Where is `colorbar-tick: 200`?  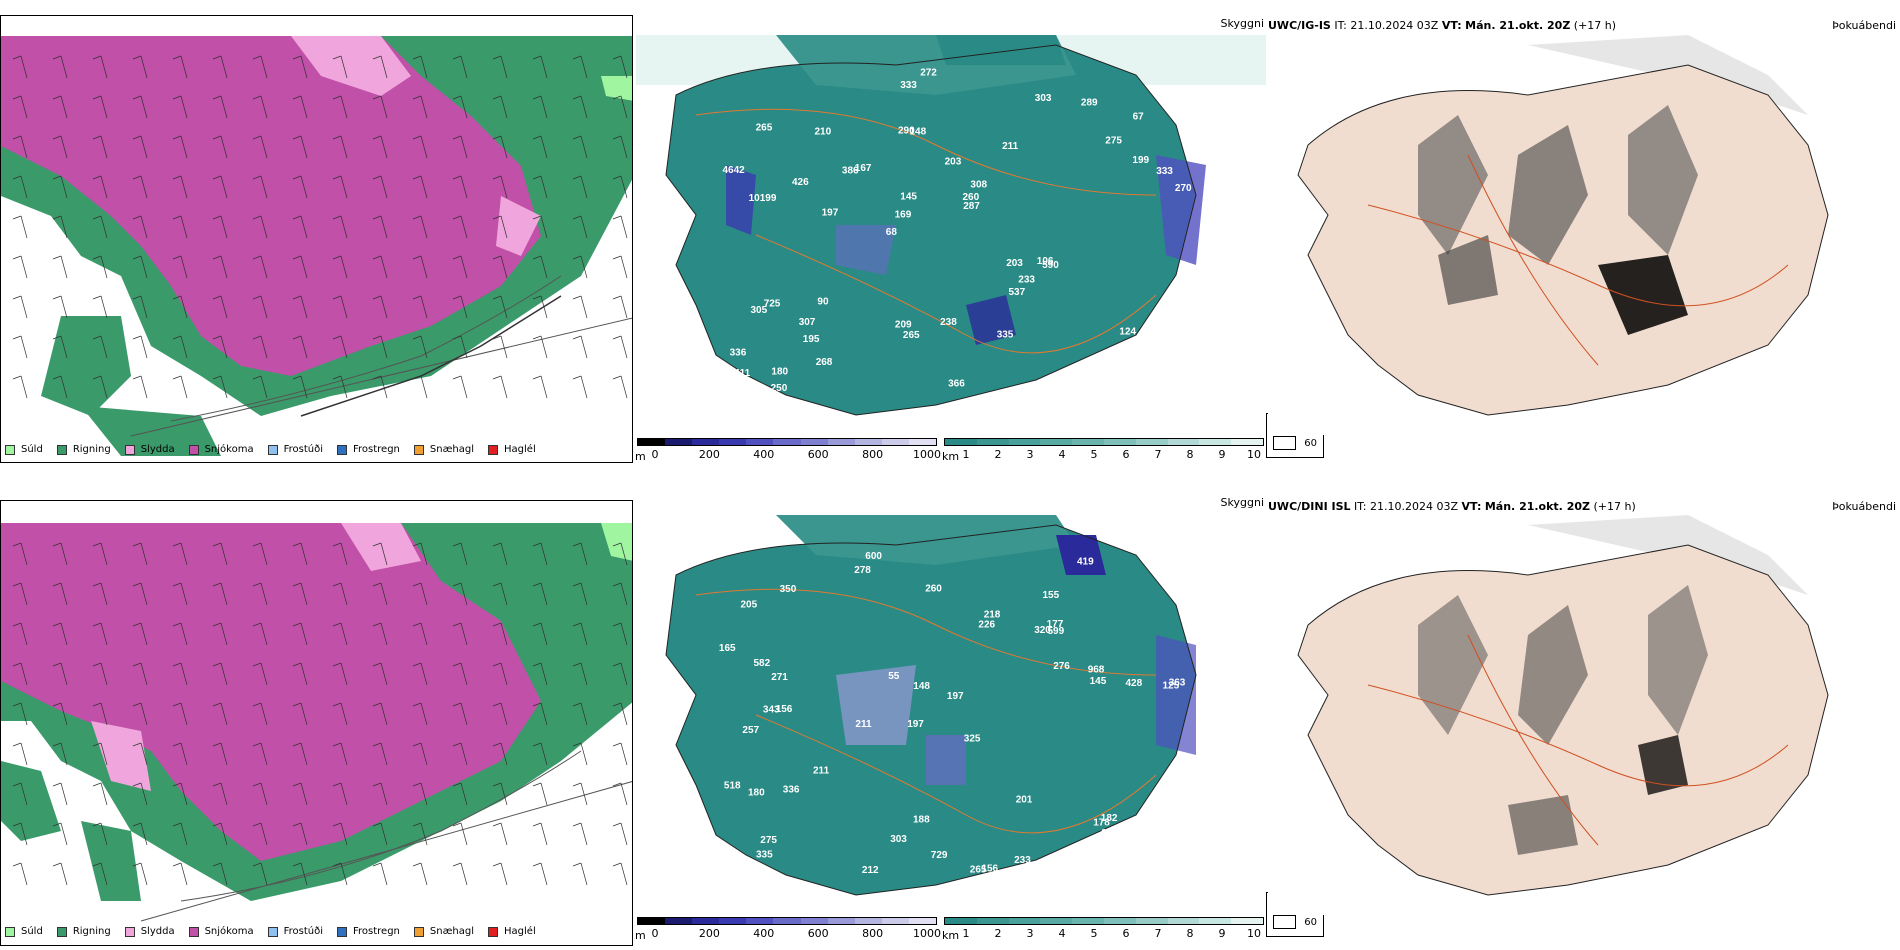
colorbar-tick: 200 is located at coordinates (709, 454).